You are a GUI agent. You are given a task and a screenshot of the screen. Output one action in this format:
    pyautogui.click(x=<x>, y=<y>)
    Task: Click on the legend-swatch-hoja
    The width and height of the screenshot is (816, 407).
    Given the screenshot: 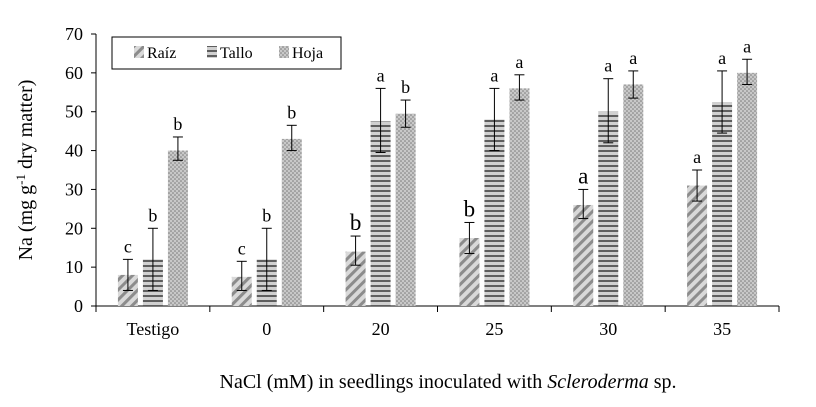 What is the action you would take?
    pyautogui.click(x=284, y=52)
    